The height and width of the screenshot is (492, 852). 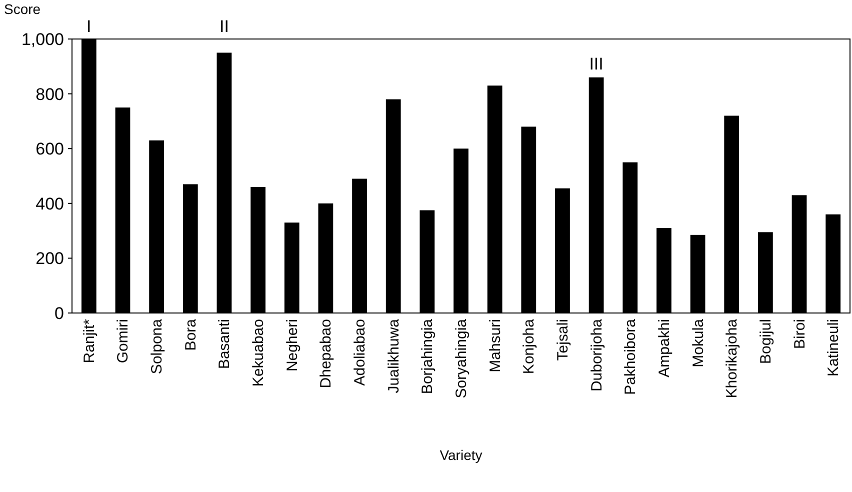 I want to click on x-tick-label: Bora, so click(x=191, y=334).